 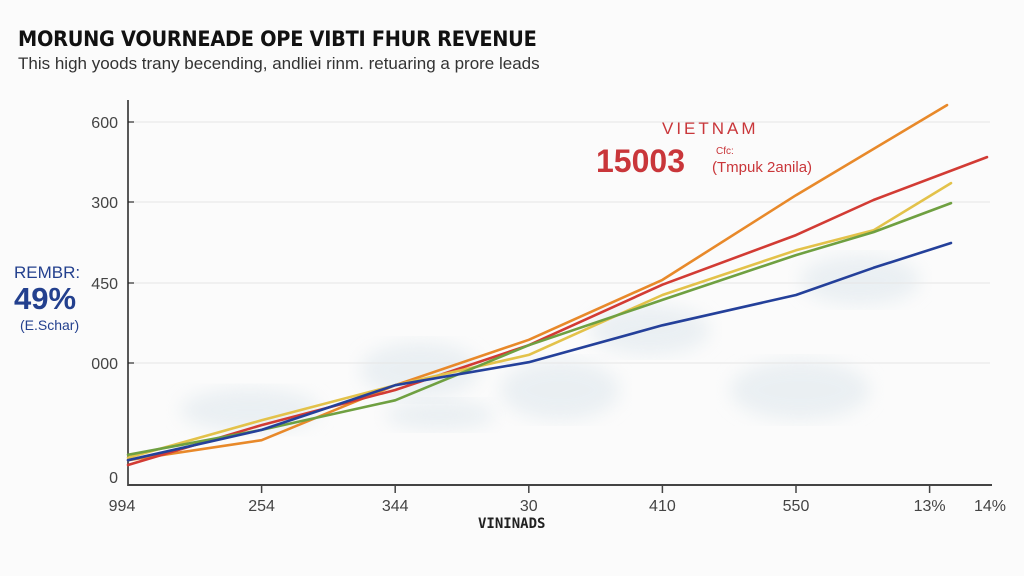 What do you see at coordinates (512, 524) in the screenshot?
I see `x-axis-label: VININADS` at bounding box center [512, 524].